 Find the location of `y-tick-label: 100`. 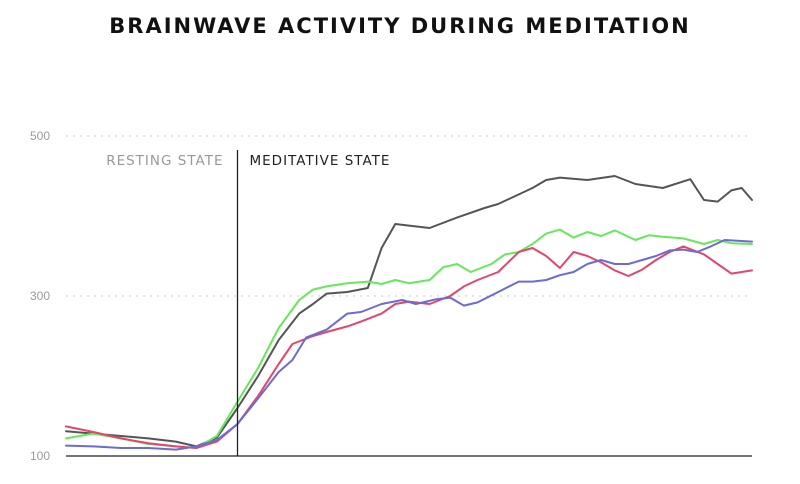

y-tick-label: 100 is located at coordinates (40, 456).